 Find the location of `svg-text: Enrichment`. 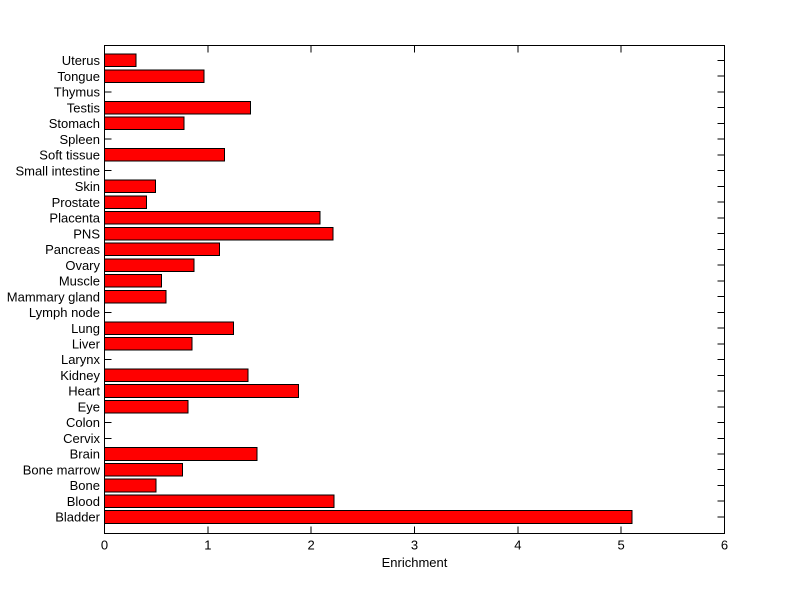

svg-text: Enrichment is located at coordinates (415, 562).